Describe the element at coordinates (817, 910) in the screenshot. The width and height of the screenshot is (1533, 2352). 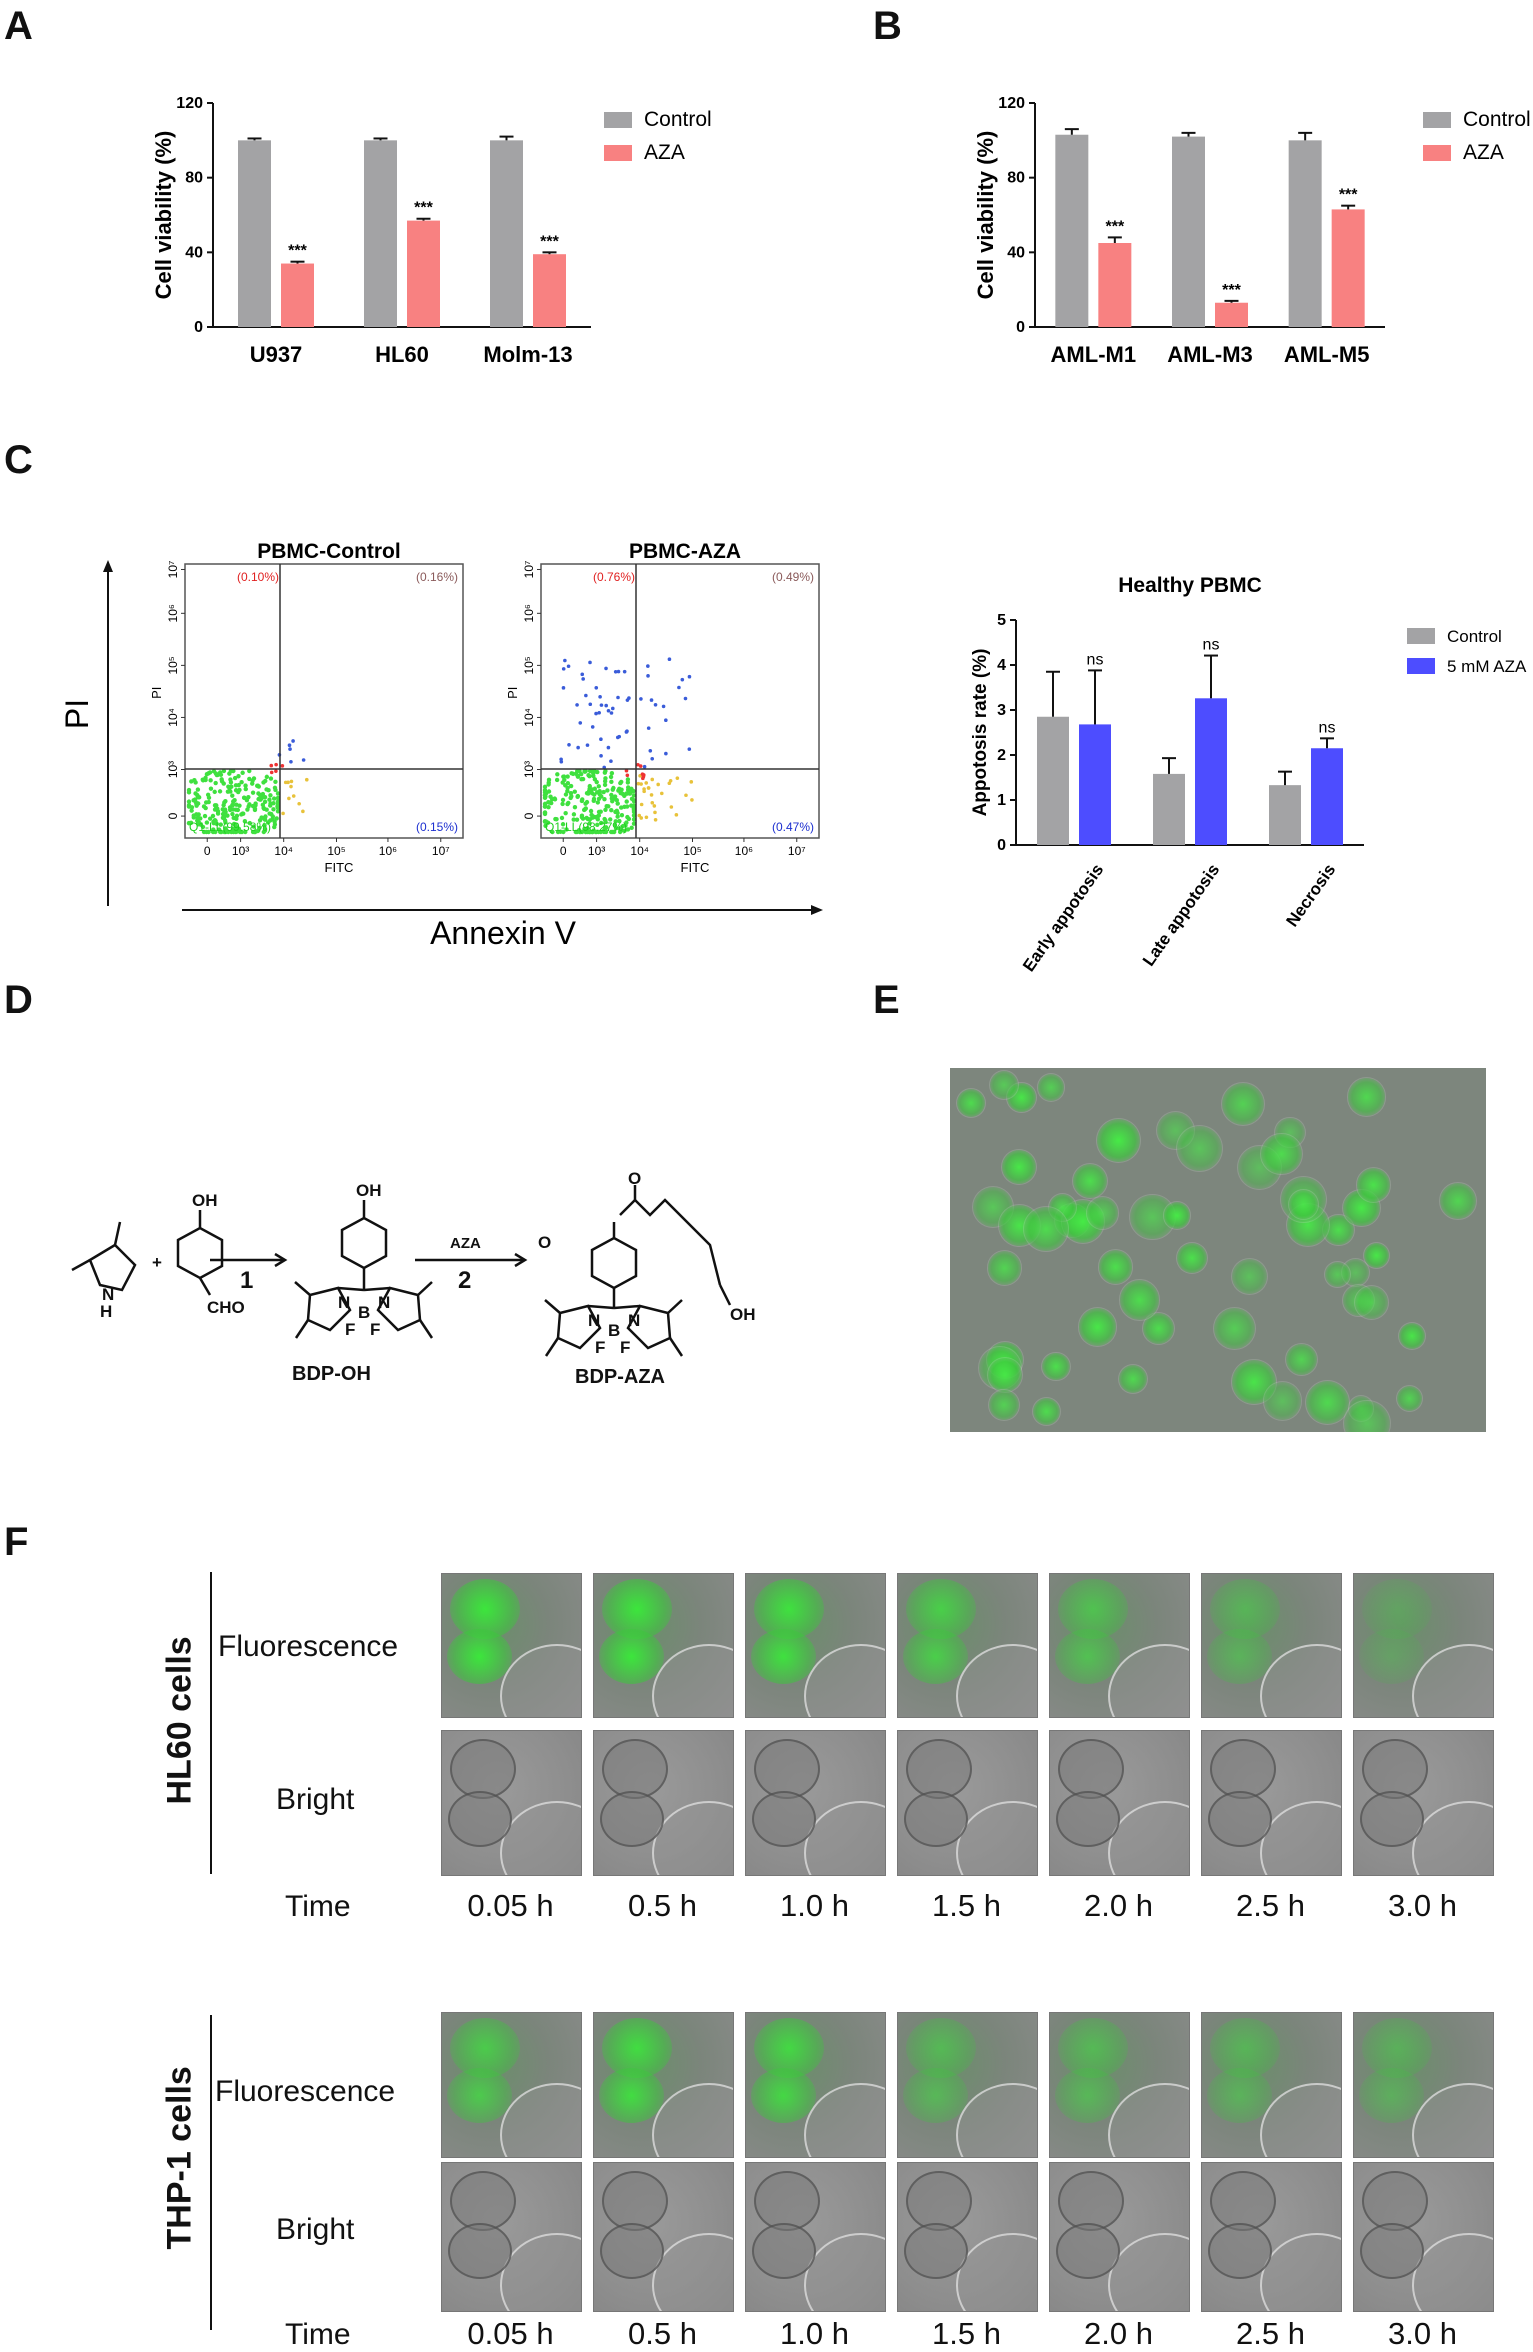
I see `annexin-arrowhead` at that location.